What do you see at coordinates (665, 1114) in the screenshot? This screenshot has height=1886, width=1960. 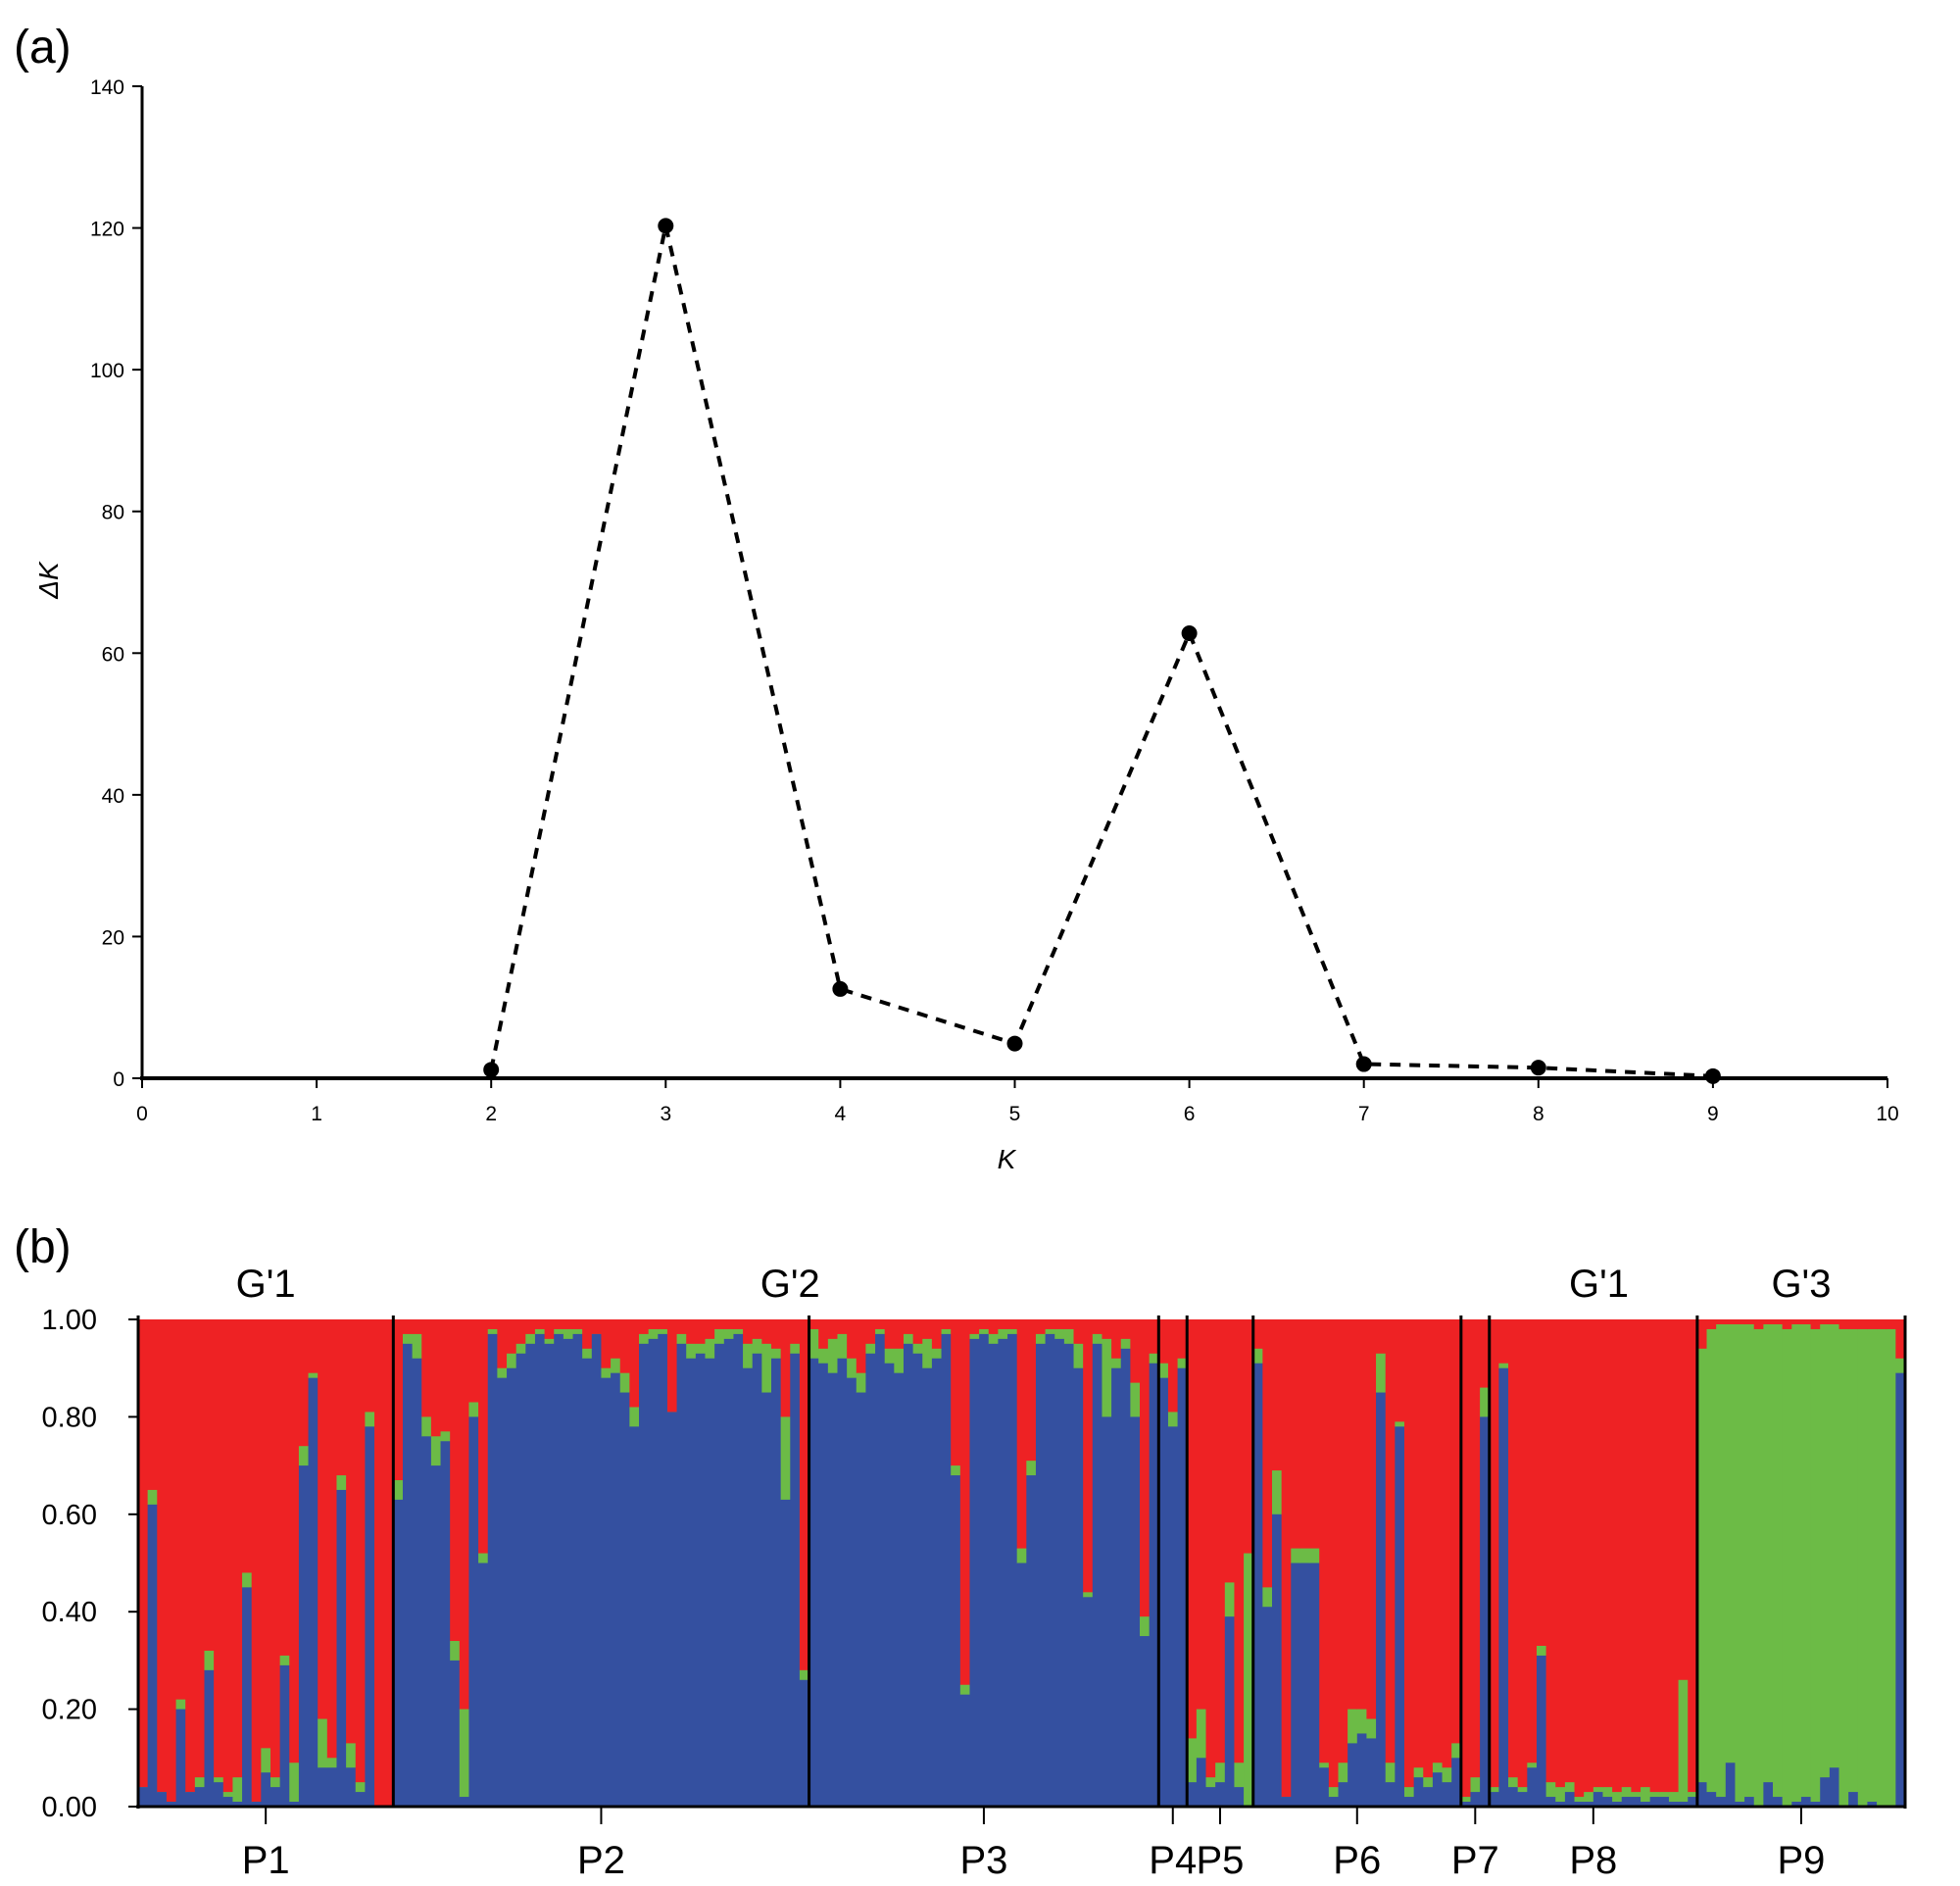 I see `x-tick-label: 3` at bounding box center [665, 1114].